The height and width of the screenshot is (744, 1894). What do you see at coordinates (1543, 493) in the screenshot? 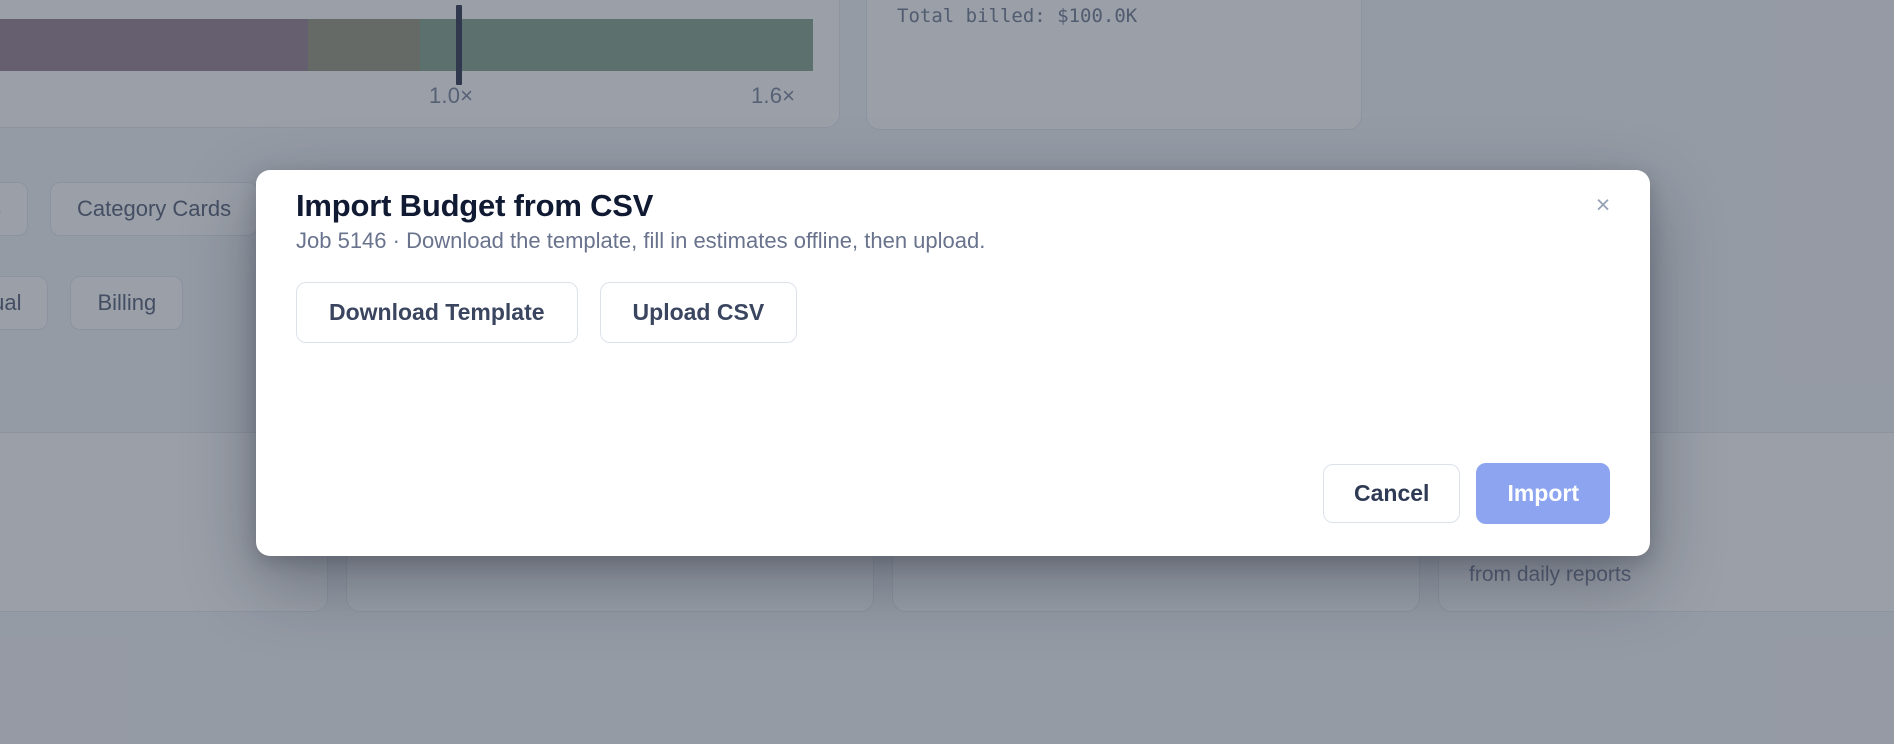
I see `import-button: Import` at bounding box center [1543, 493].